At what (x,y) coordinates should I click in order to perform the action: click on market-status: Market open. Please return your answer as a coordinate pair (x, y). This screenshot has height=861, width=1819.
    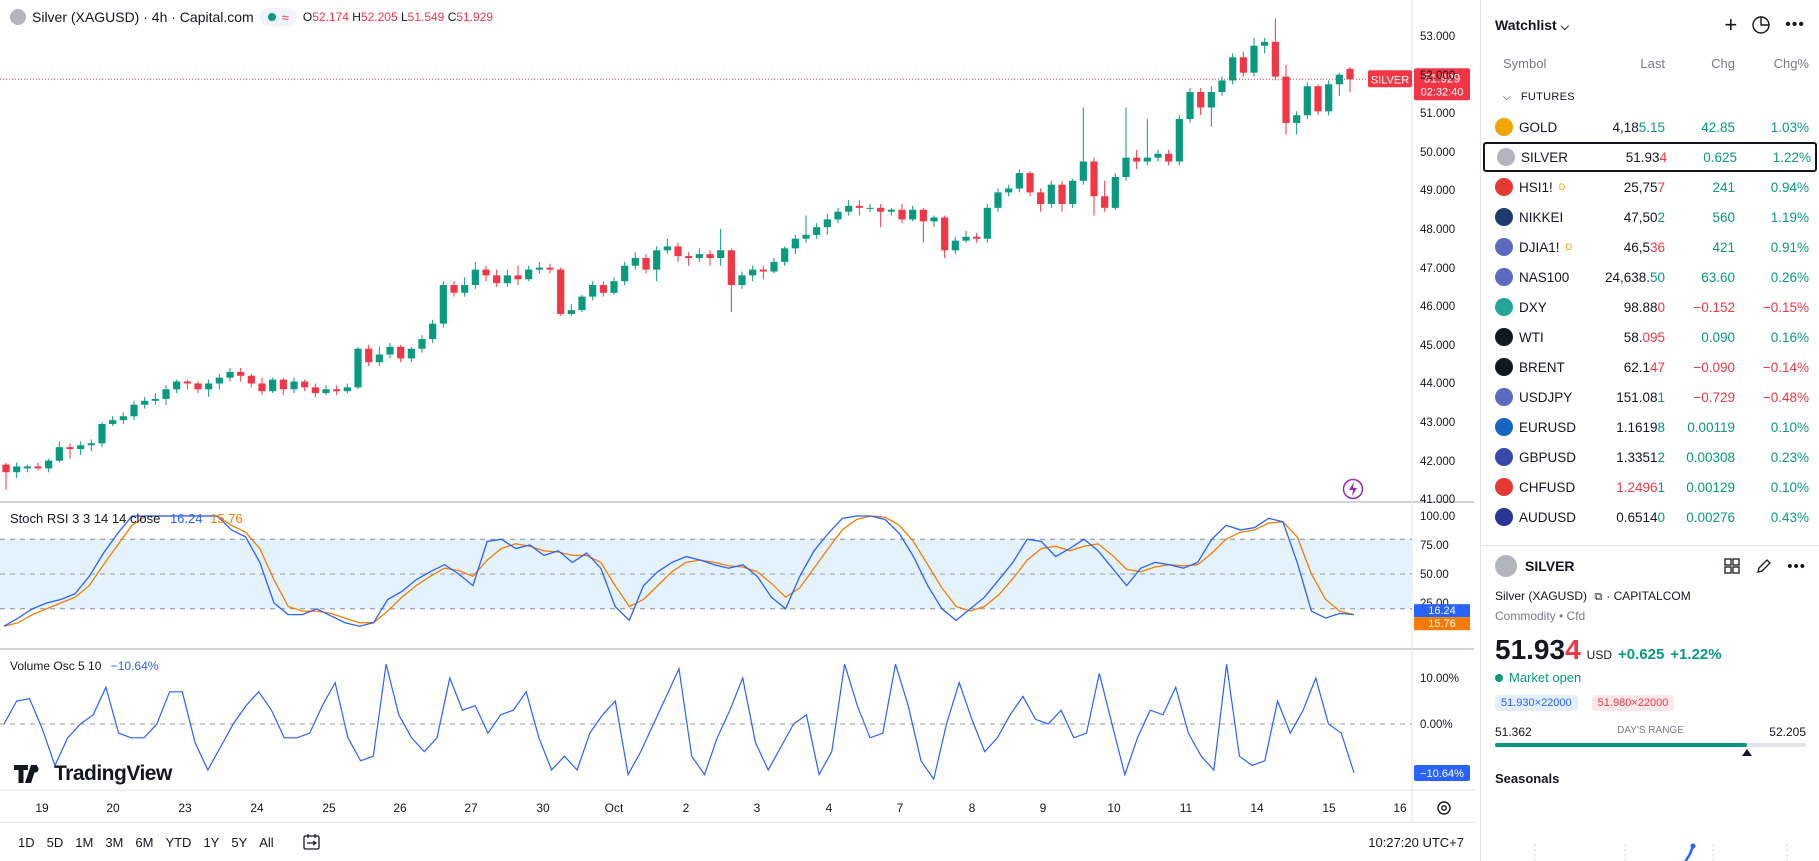
    Looking at the image, I should click on (1650, 677).